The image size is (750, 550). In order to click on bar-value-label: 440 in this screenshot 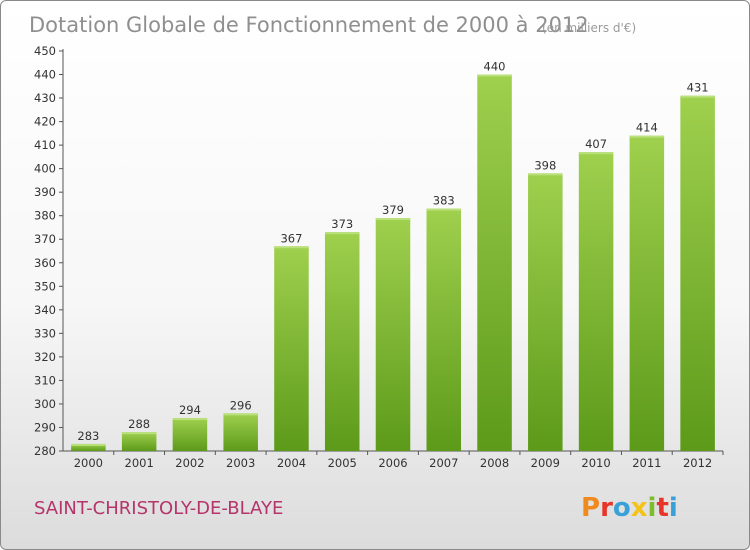, I will do `click(495, 67)`.